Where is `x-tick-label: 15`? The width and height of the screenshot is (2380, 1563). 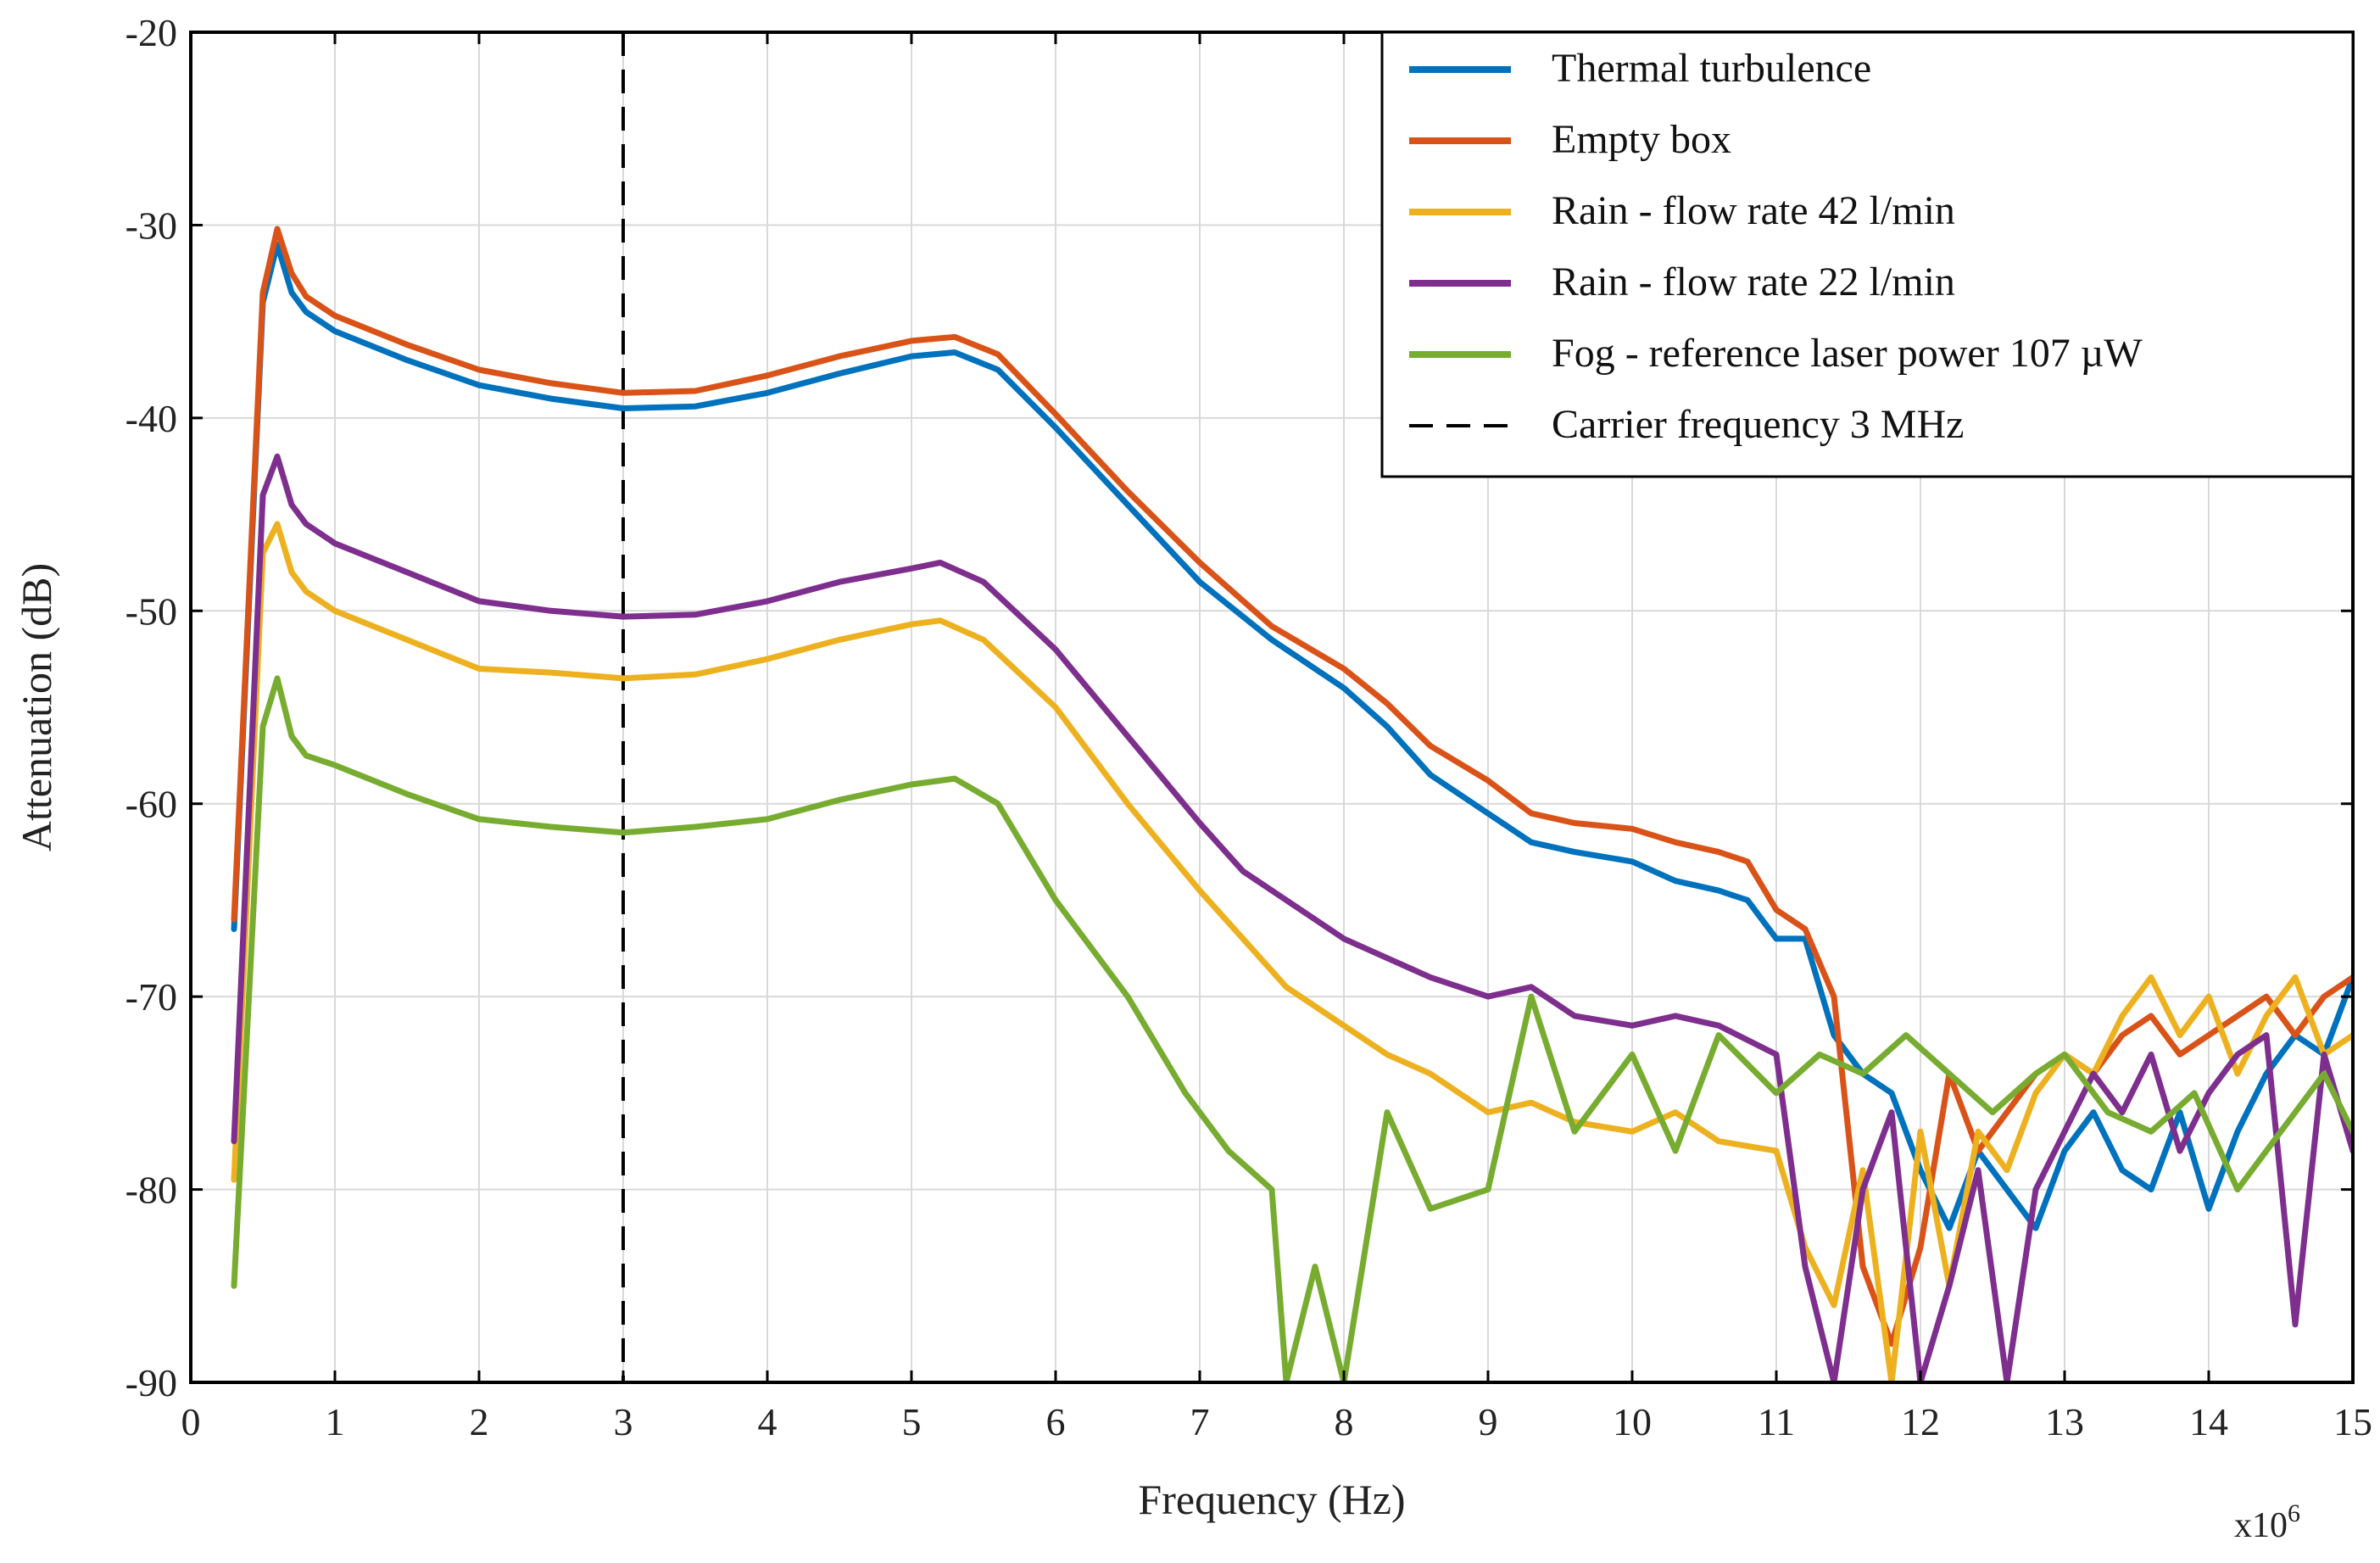 x-tick-label: 15 is located at coordinates (2352, 1422).